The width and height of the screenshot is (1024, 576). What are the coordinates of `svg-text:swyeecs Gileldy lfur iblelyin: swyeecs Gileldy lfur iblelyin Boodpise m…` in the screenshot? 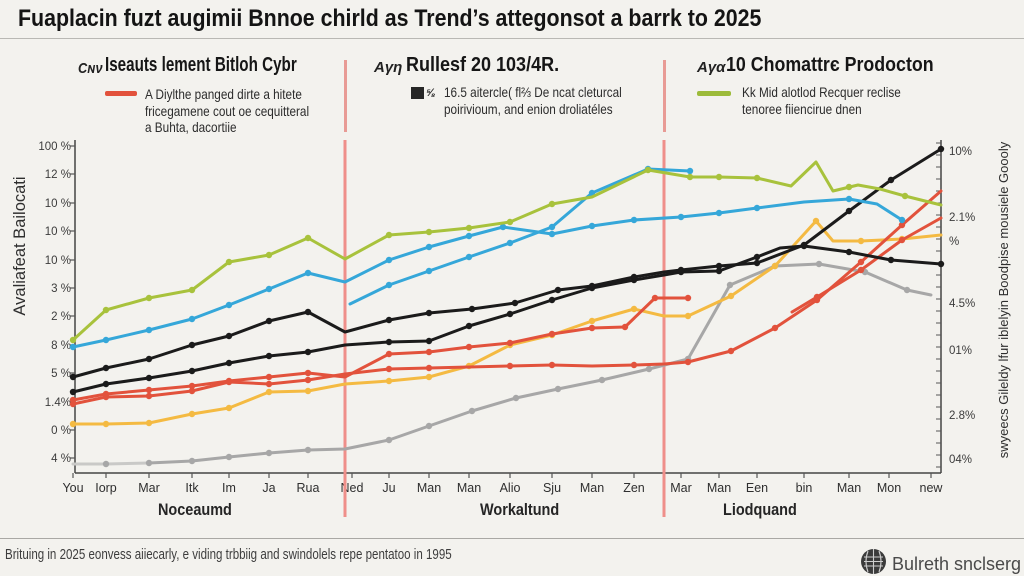 It's located at (1003, 299).